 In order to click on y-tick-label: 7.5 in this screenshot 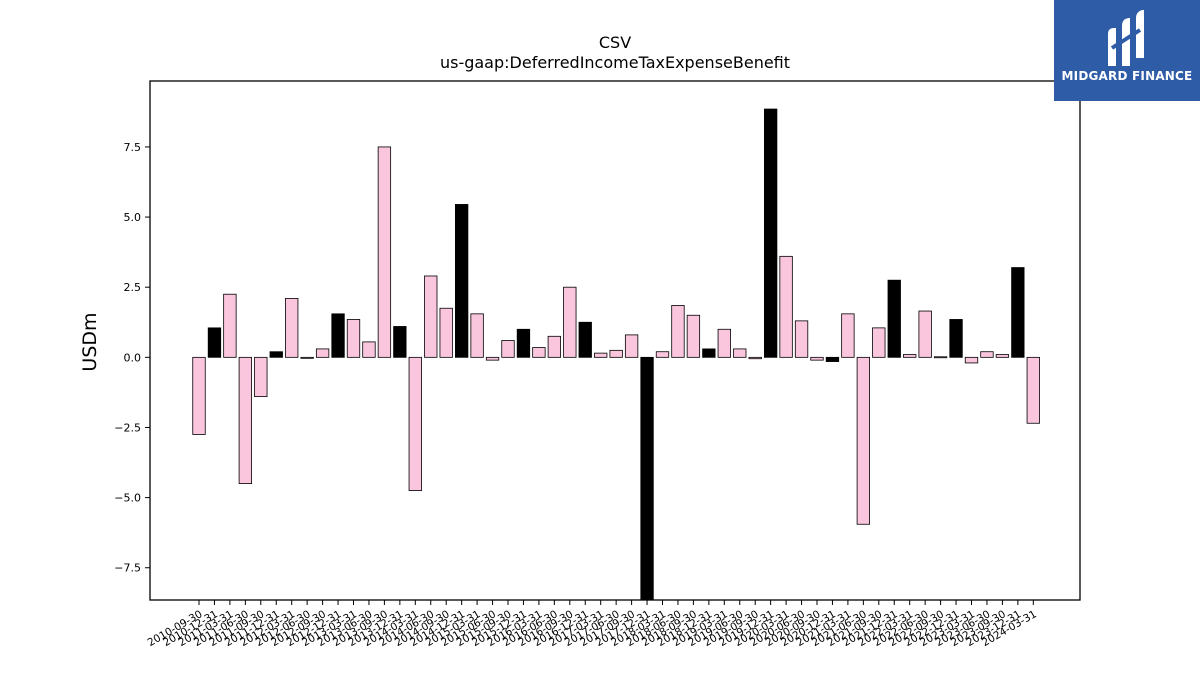, I will do `click(133, 147)`.